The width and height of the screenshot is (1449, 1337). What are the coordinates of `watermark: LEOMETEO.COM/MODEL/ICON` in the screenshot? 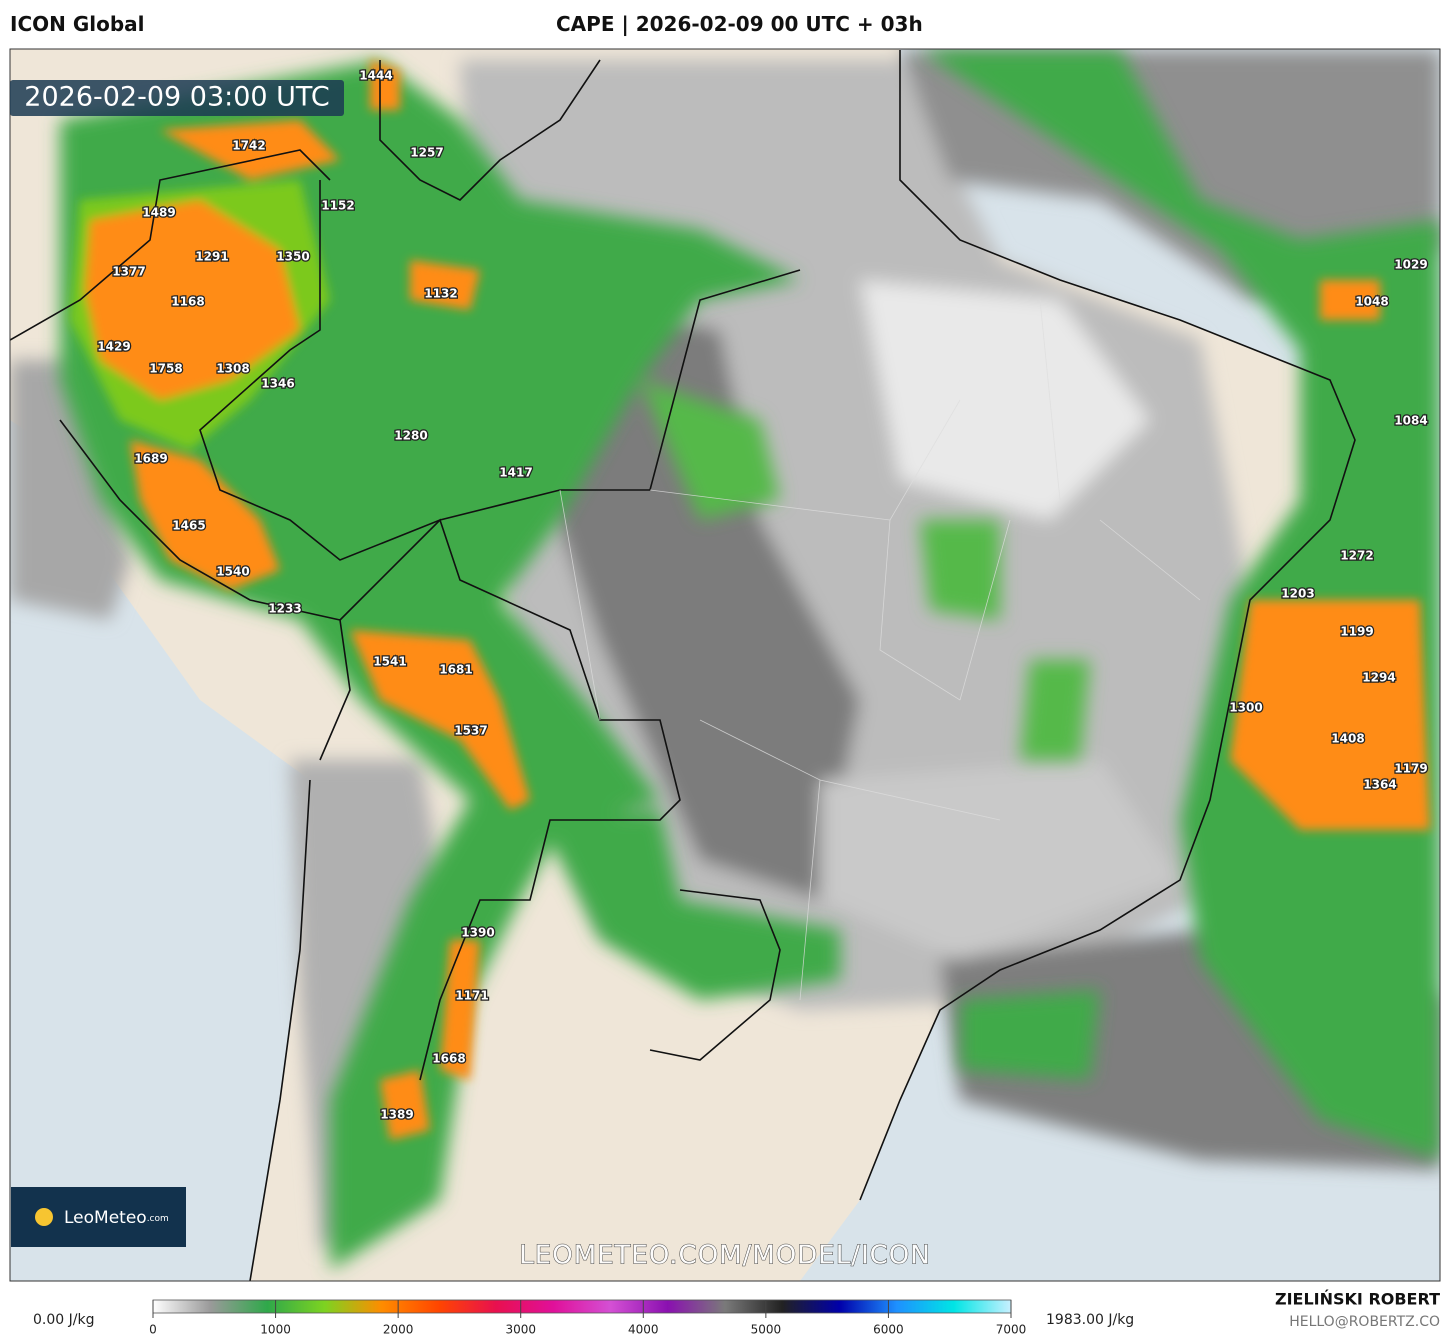 It's located at (724, 1256).